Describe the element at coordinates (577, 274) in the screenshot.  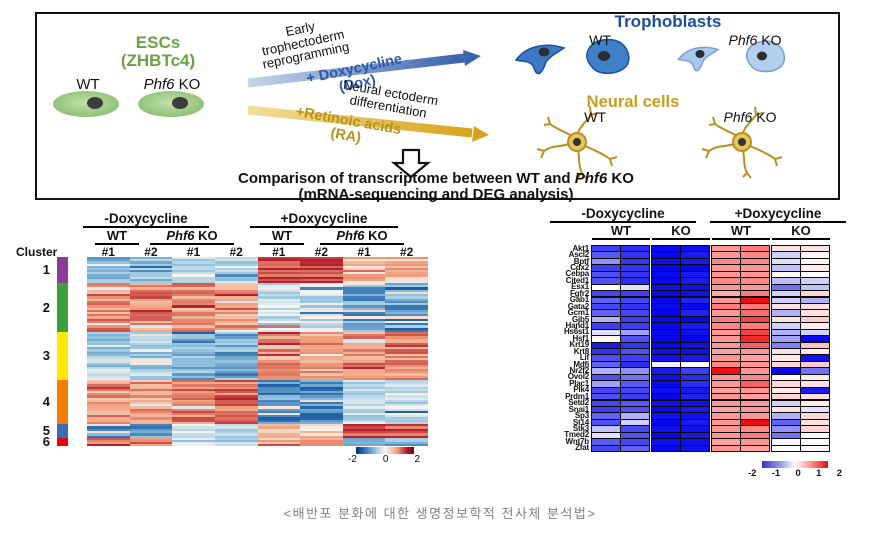
I see `gene-label: Cebpa` at that location.